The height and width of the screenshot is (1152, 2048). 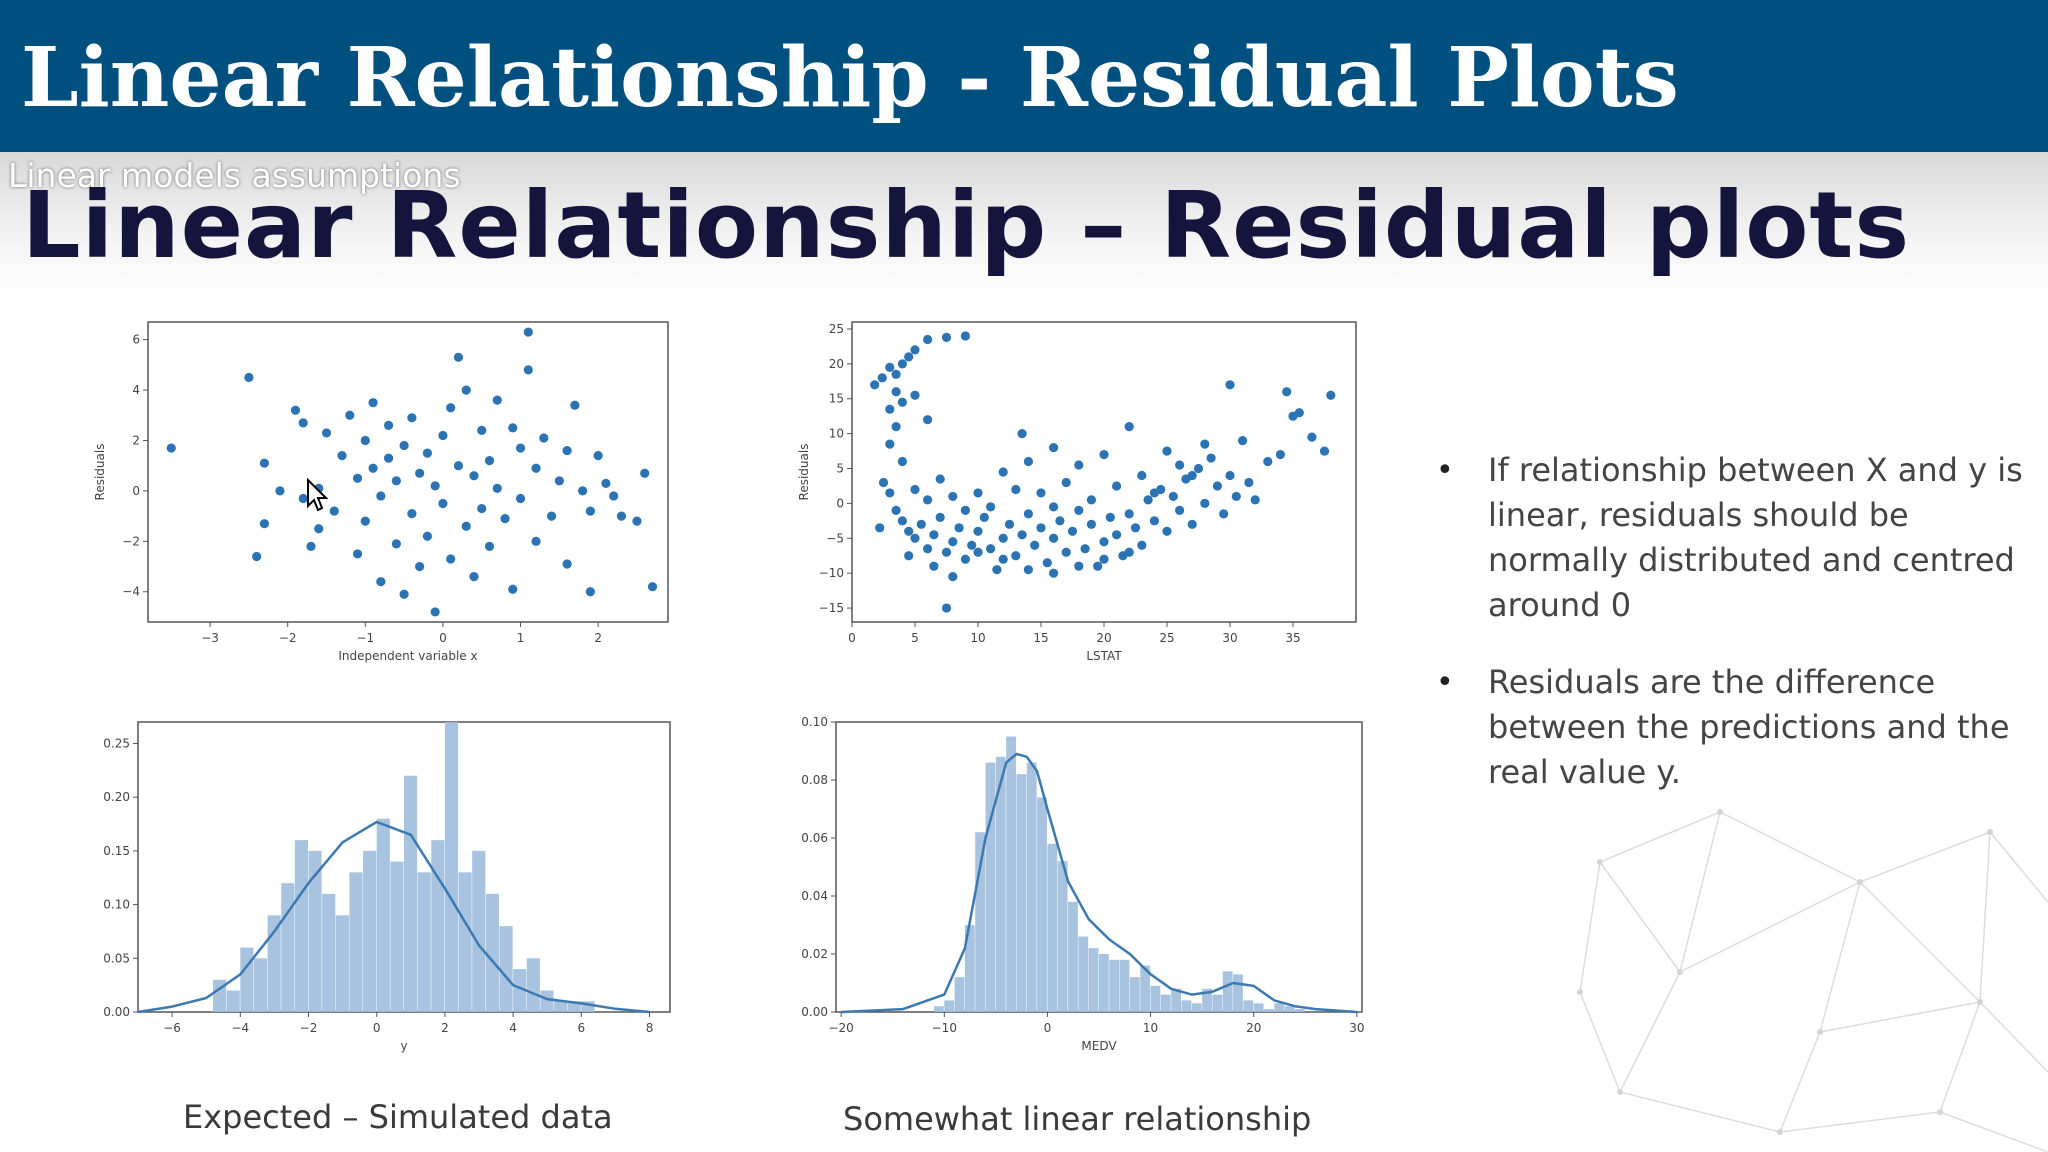 What do you see at coordinates (814, 838) in the screenshot?
I see `y-tick-label: 0.06` at bounding box center [814, 838].